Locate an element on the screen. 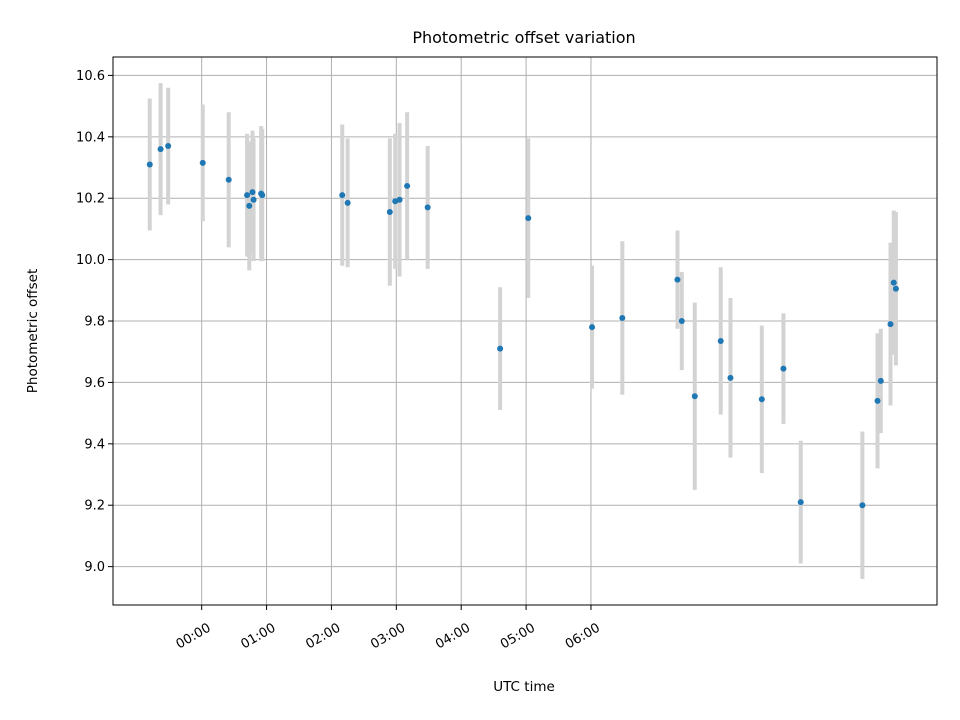  y-axis-ticks: 9.0 9.2 9.4 9.6 9.8 10.0 10.2 10.4 10.6 is located at coordinates (94, 322).